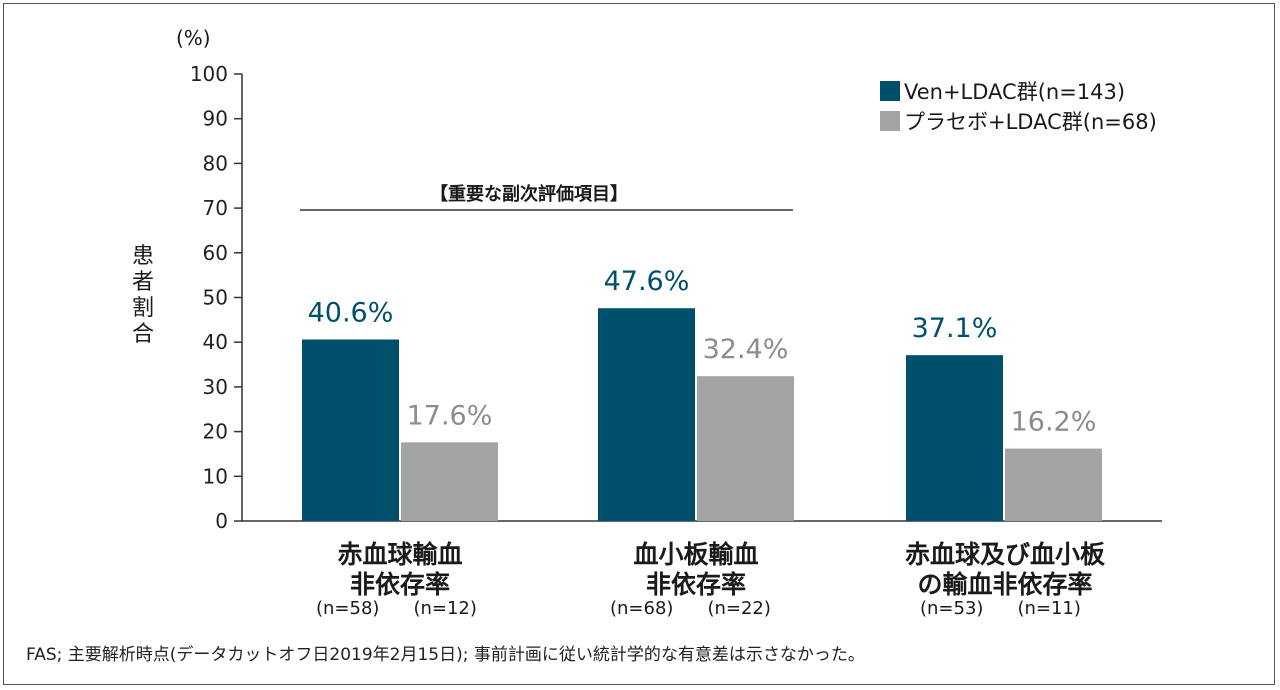  Describe the element at coordinates (221, 521) in the screenshot. I see `y-tick-label: 0` at that location.